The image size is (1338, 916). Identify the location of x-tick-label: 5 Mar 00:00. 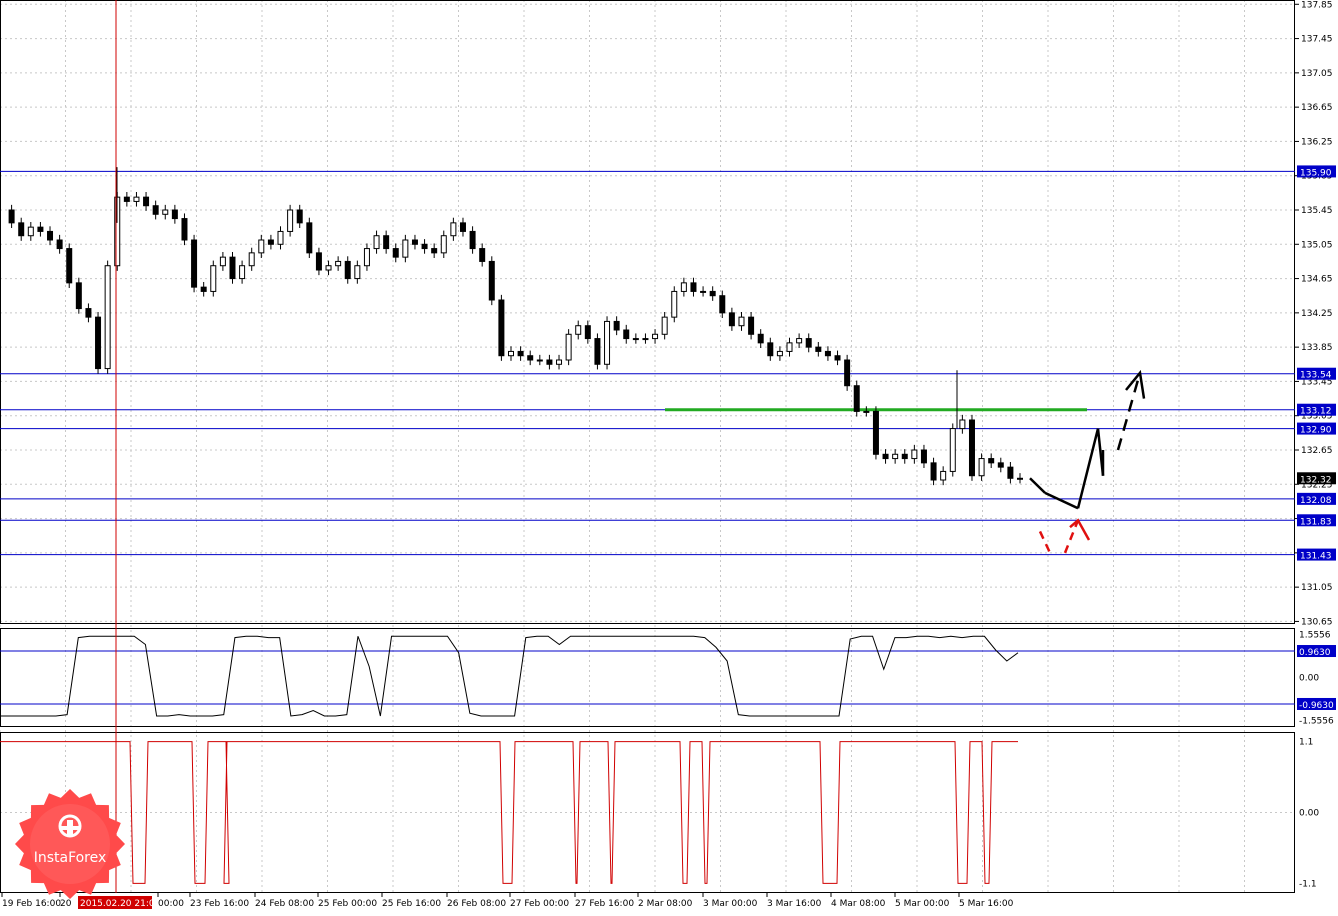
(922, 904).